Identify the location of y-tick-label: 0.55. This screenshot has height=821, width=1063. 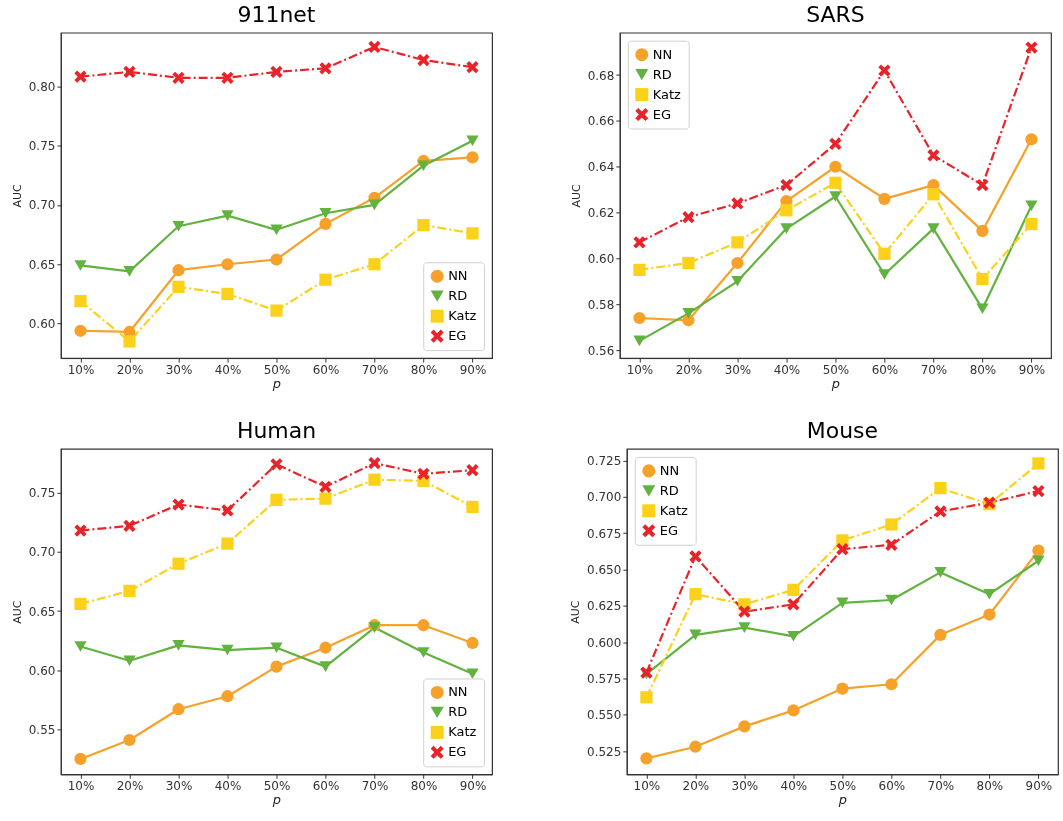
(42, 729).